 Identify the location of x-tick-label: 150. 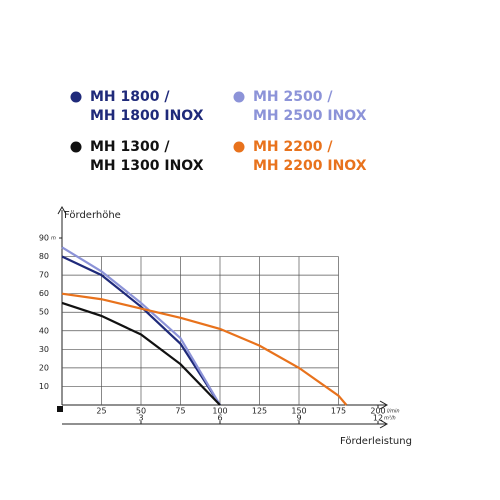
(298, 411).